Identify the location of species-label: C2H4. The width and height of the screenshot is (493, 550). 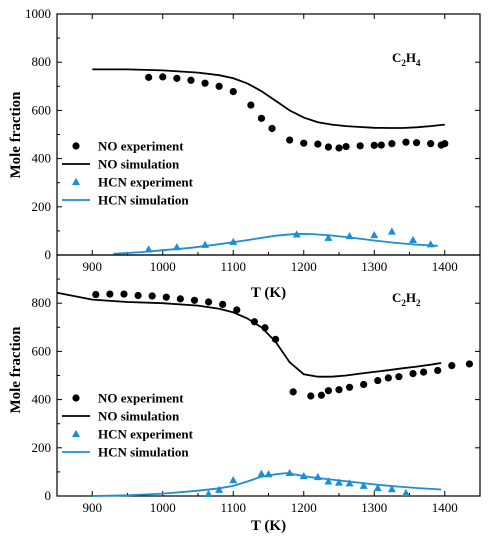
(406, 59).